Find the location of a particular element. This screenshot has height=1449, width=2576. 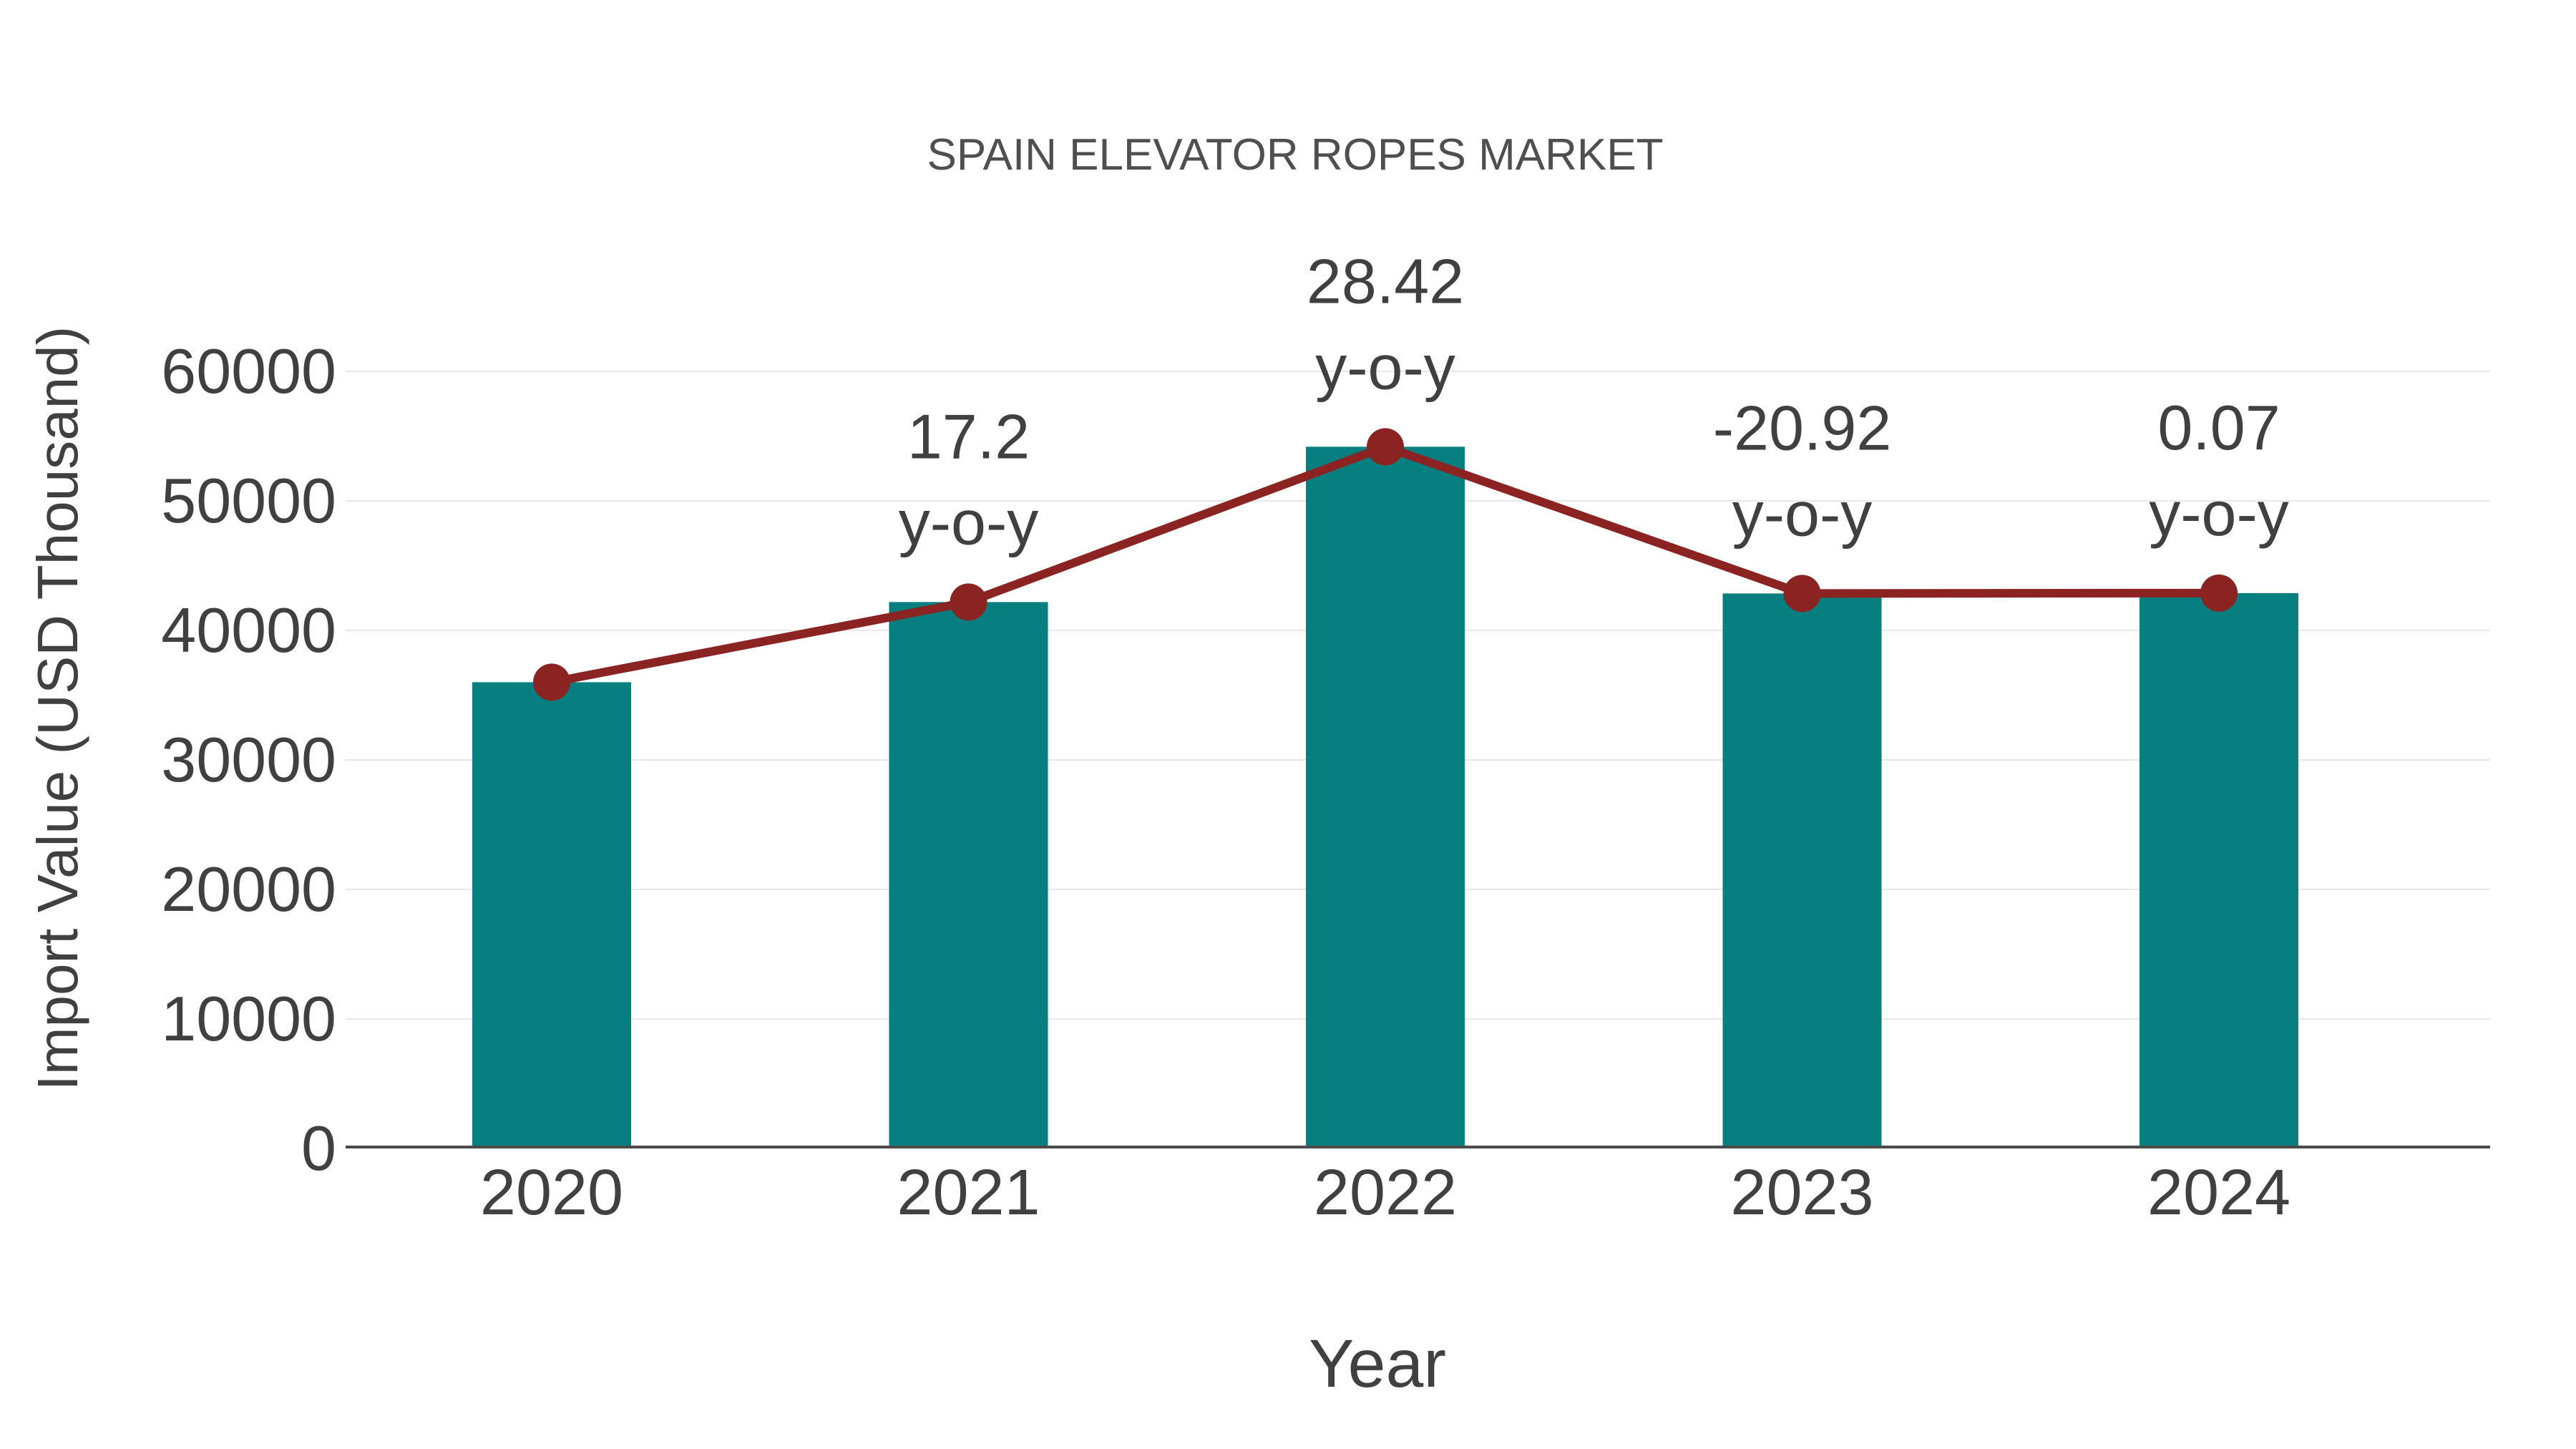

y-tick-labels: 0 10000 20000 30000 40000 50000 60000 is located at coordinates (248, 760).